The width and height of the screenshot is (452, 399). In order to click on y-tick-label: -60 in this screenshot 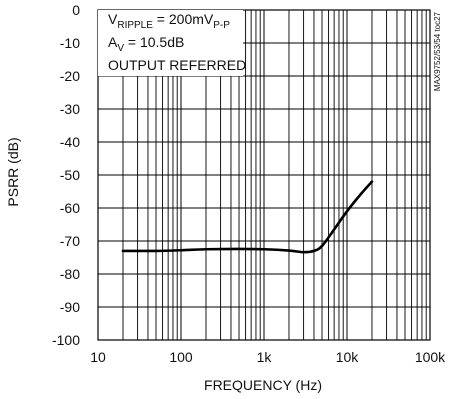, I will do `click(70, 208)`.